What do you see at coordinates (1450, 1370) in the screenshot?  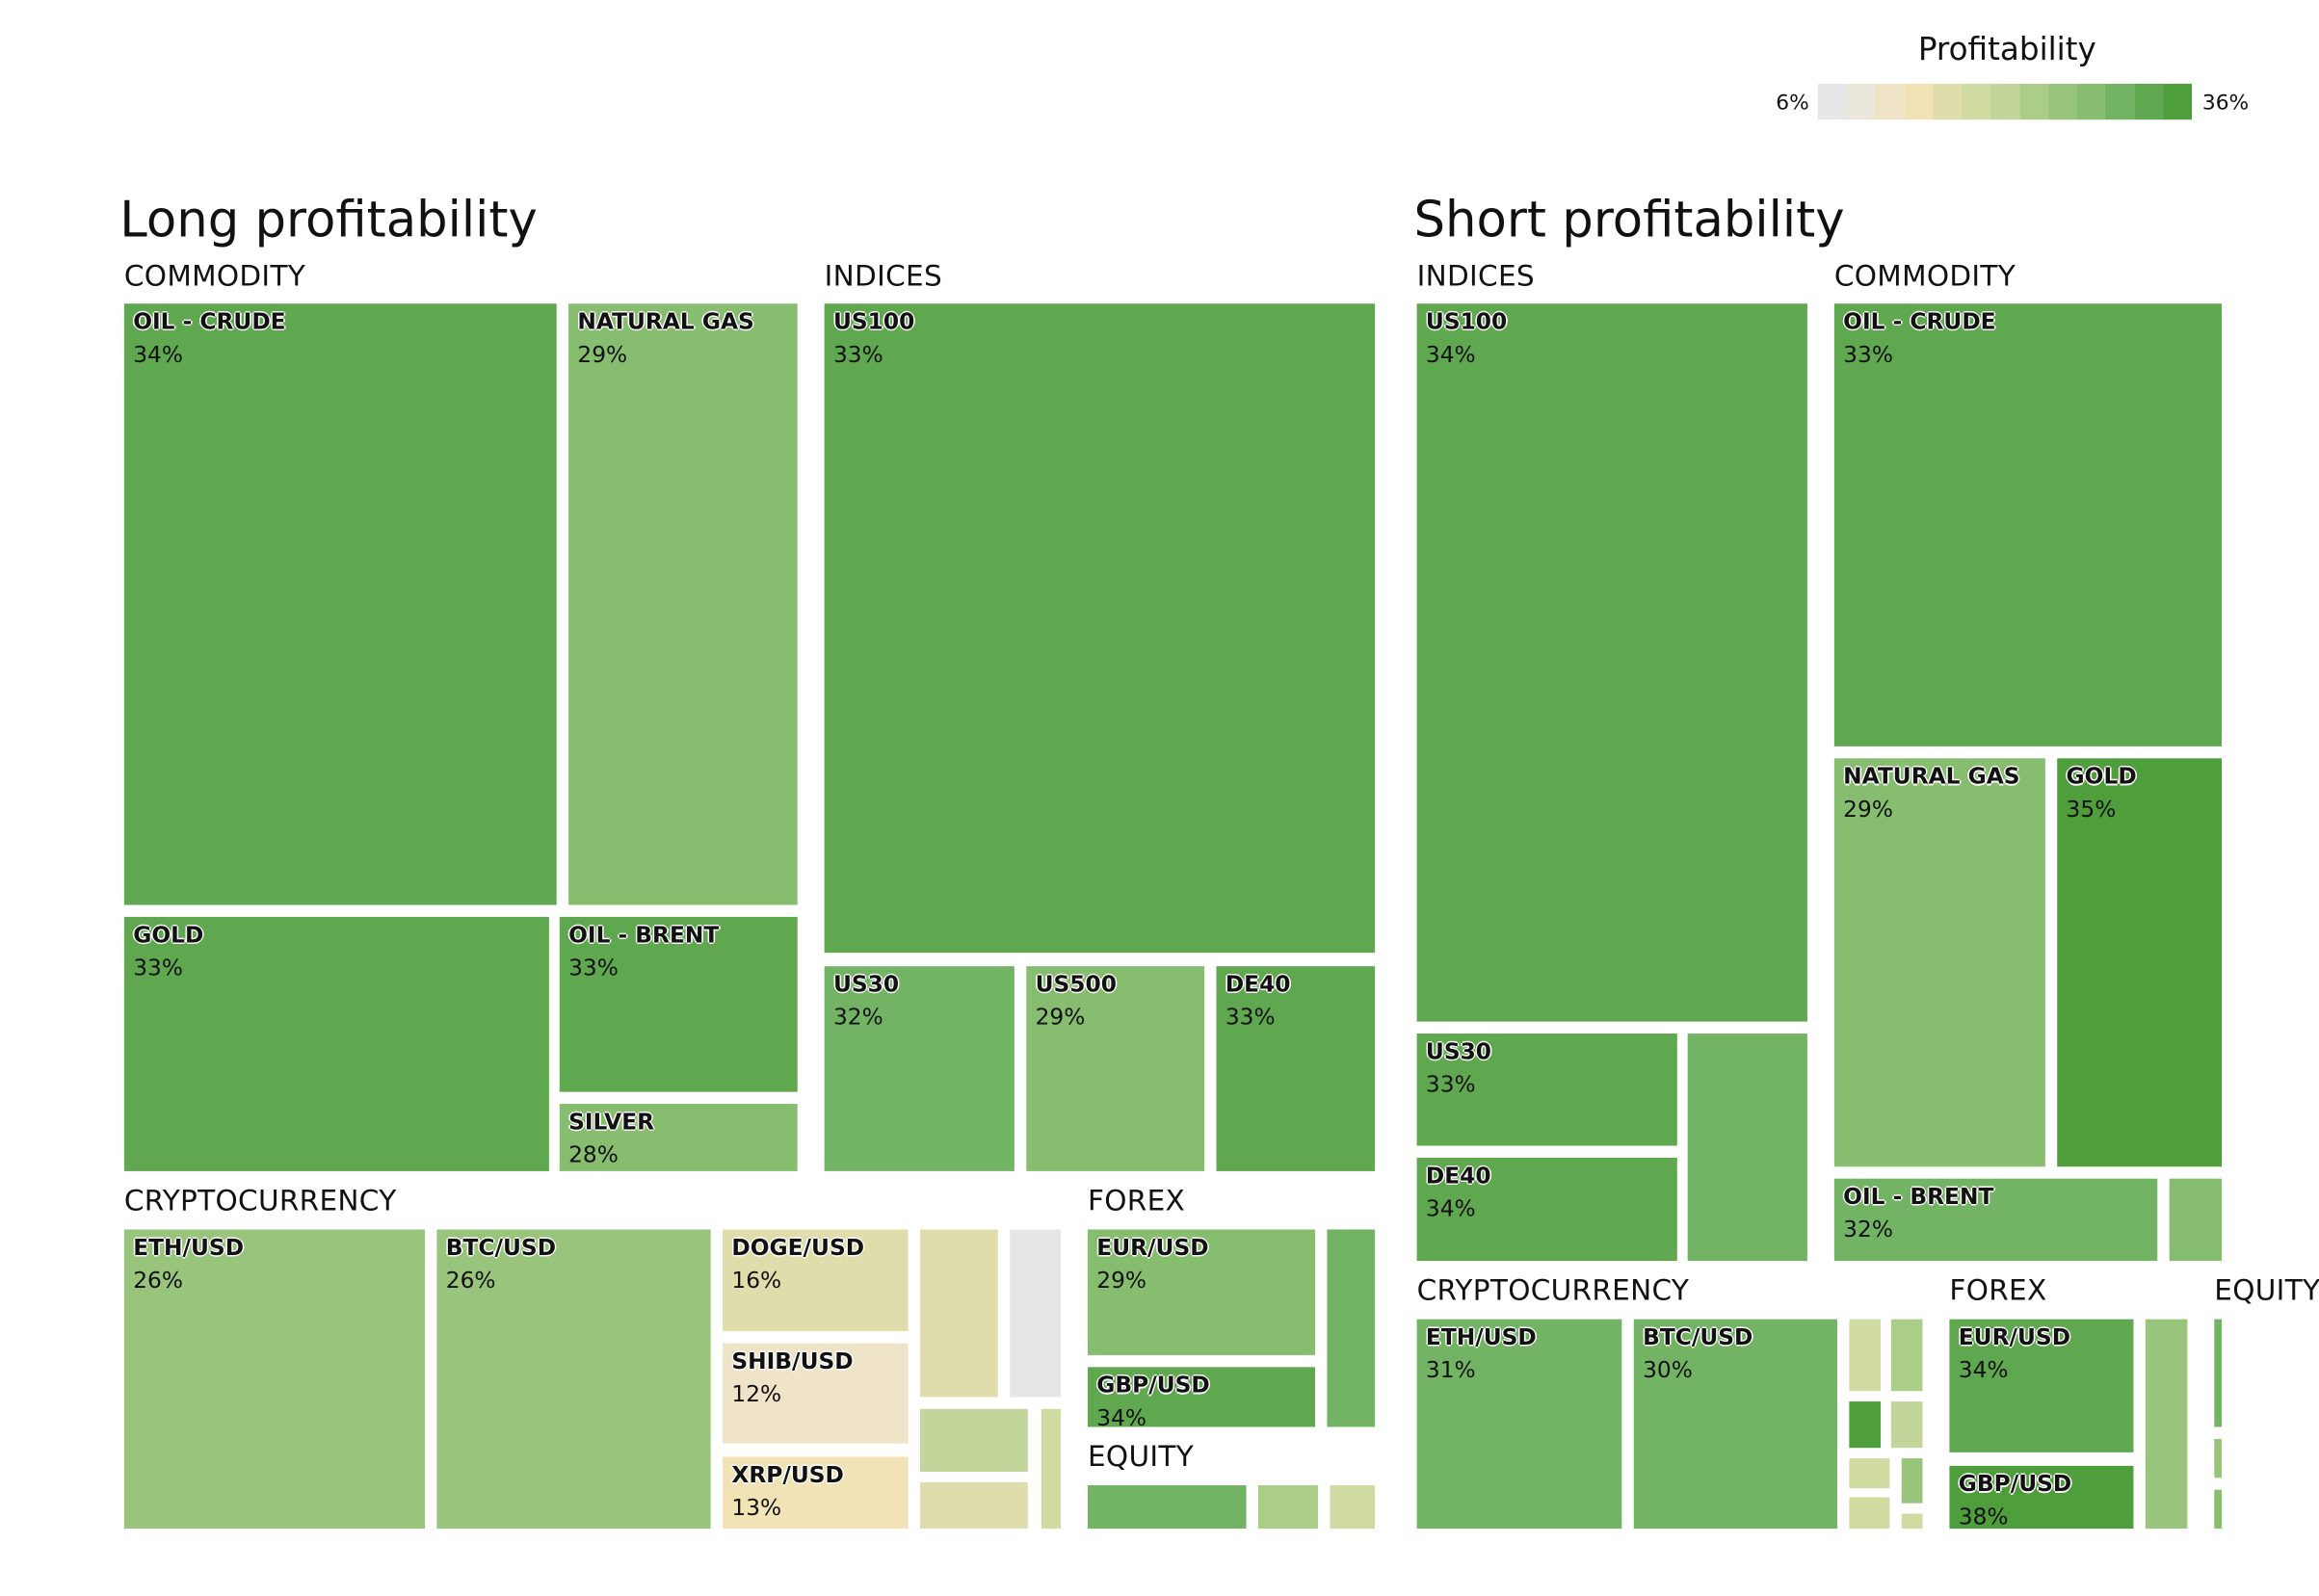 I see `tile-value: 31%` at bounding box center [1450, 1370].